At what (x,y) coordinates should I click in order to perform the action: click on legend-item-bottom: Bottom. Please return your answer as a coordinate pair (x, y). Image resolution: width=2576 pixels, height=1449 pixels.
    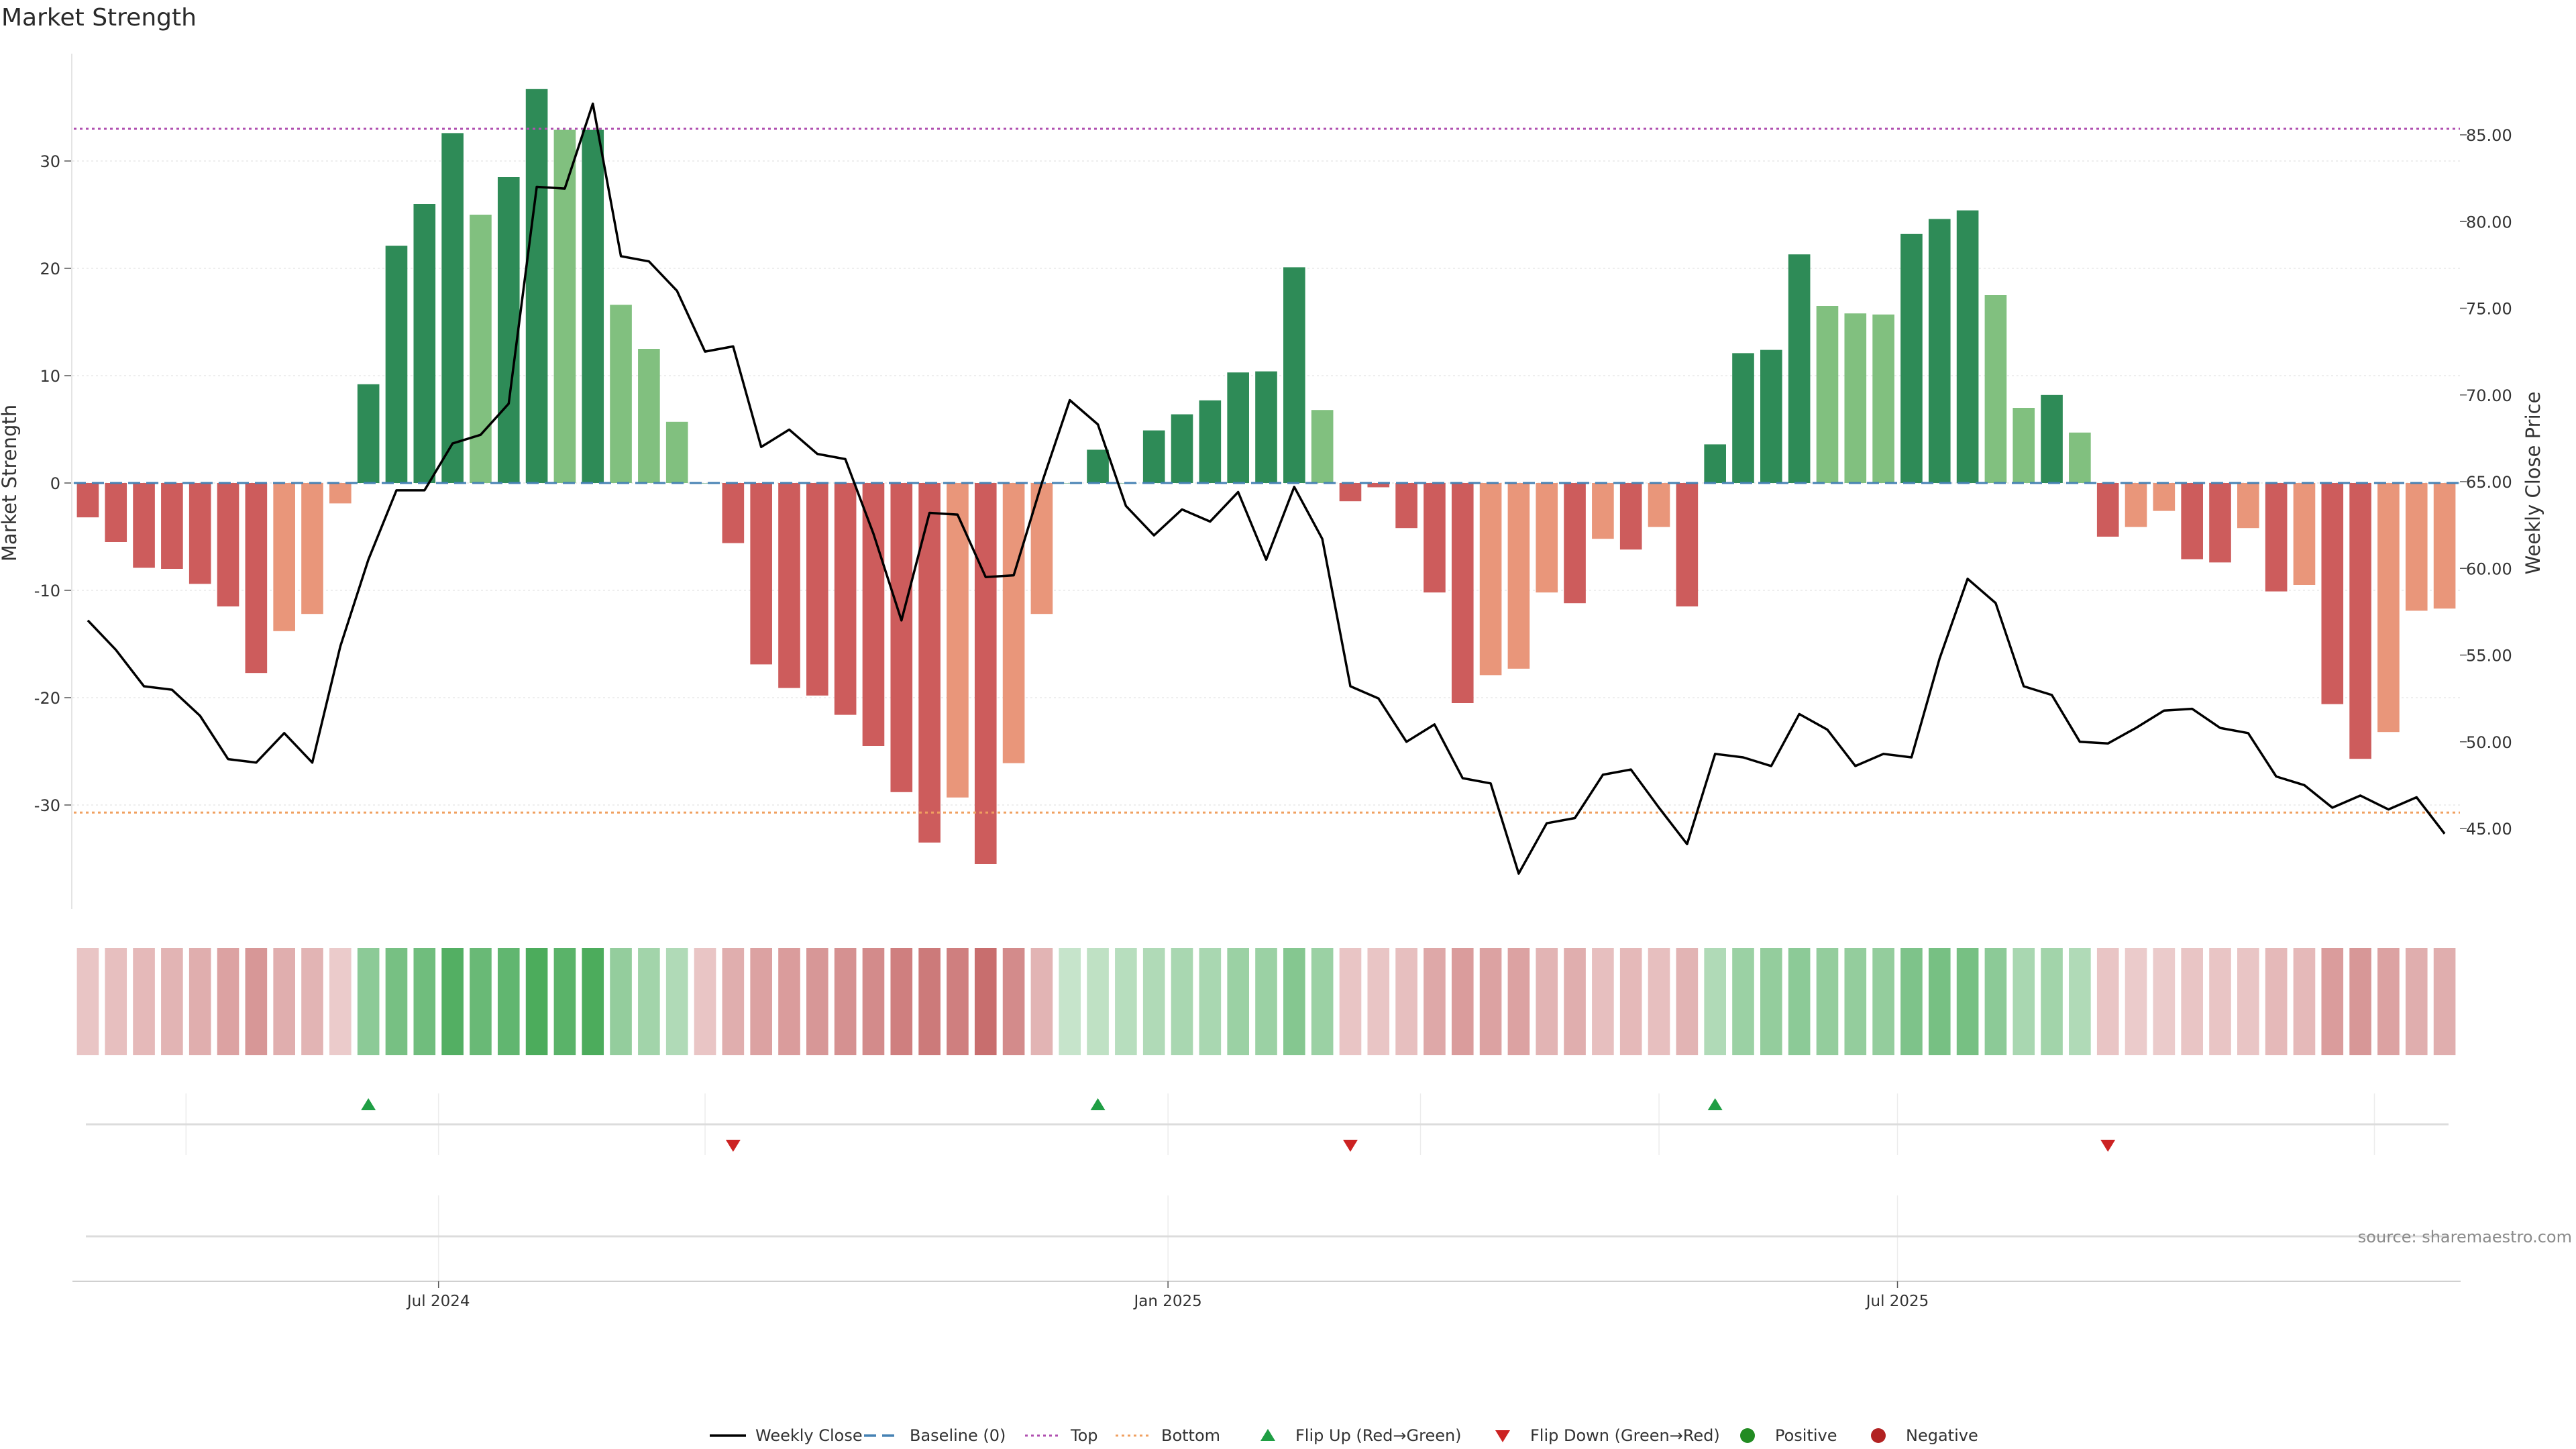
    Looking at the image, I should click on (1168, 1435).